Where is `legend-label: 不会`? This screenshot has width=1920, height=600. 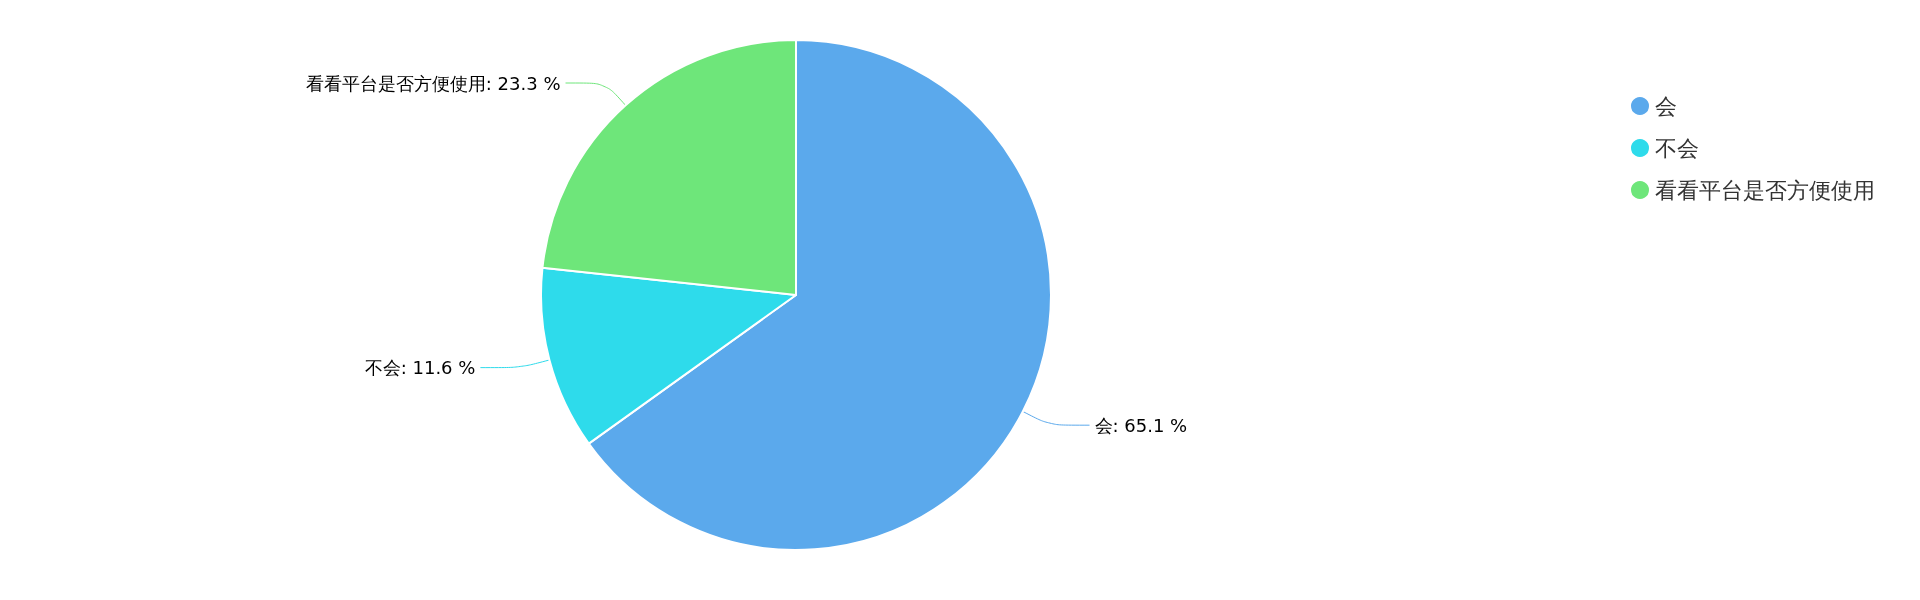 legend-label: 不会 is located at coordinates (1677, 148).